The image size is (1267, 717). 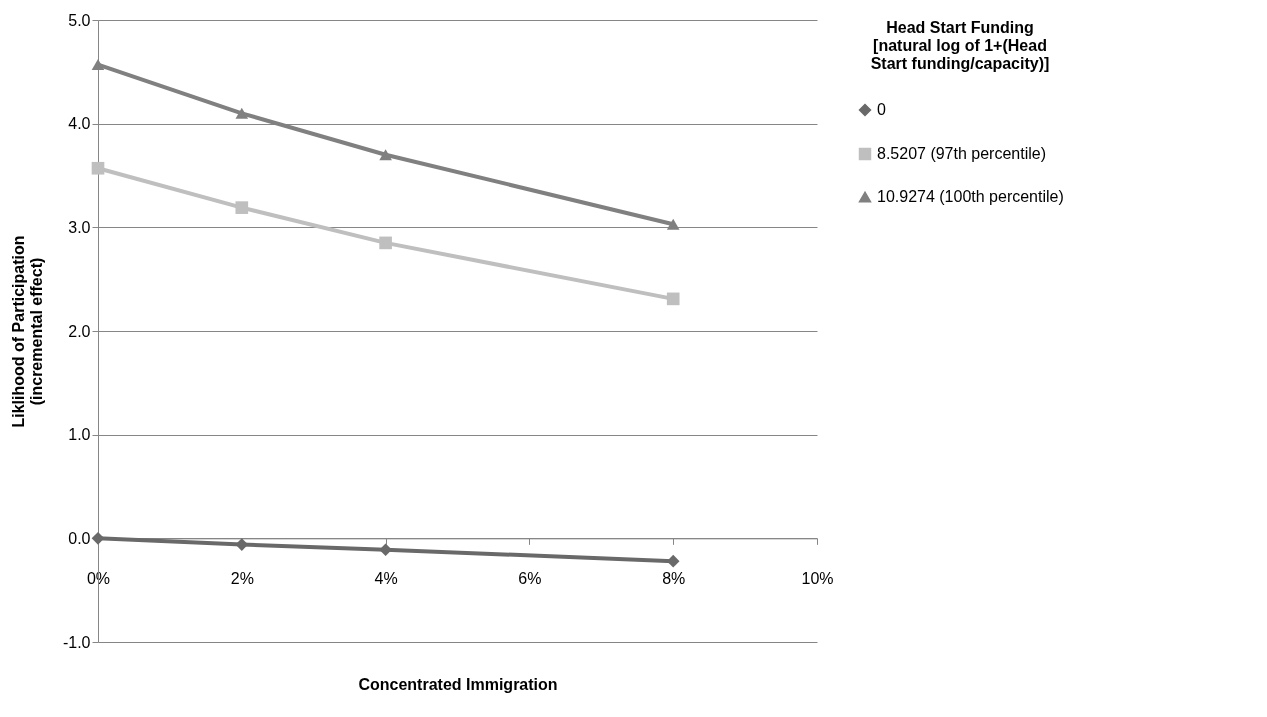 What do you see at coordinates (386, 578) in the screenshot?
I see `x-tick-label: 4%` at bounding box center [386, 578].